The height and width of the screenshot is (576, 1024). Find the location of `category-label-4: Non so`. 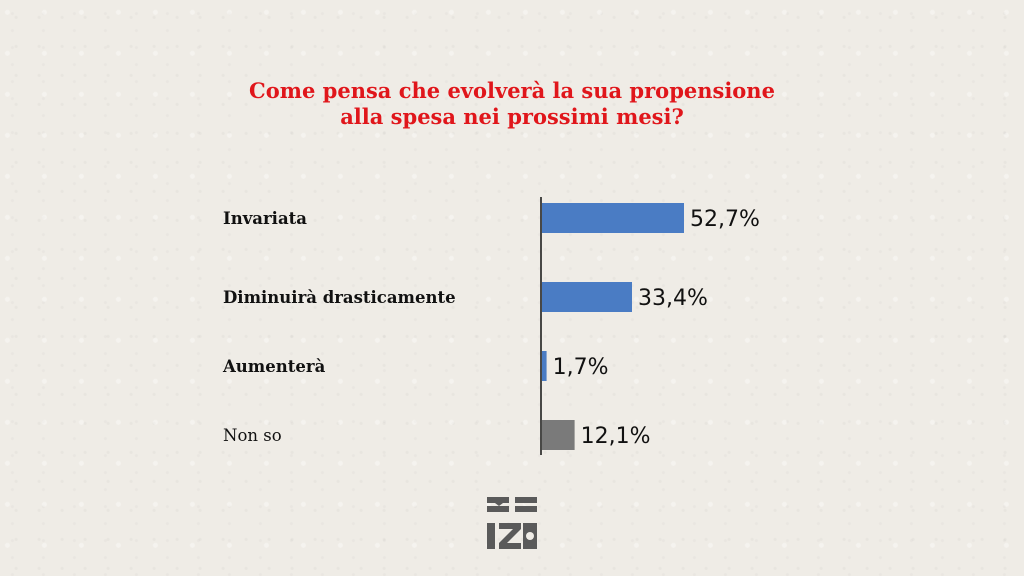

category-label-4: Non so is located at coordinates (252, 435).